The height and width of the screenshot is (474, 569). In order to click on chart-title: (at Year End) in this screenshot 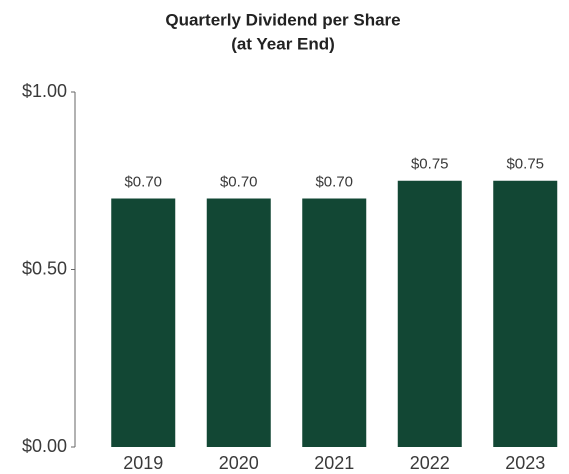, I will do `click(283, 43)`.